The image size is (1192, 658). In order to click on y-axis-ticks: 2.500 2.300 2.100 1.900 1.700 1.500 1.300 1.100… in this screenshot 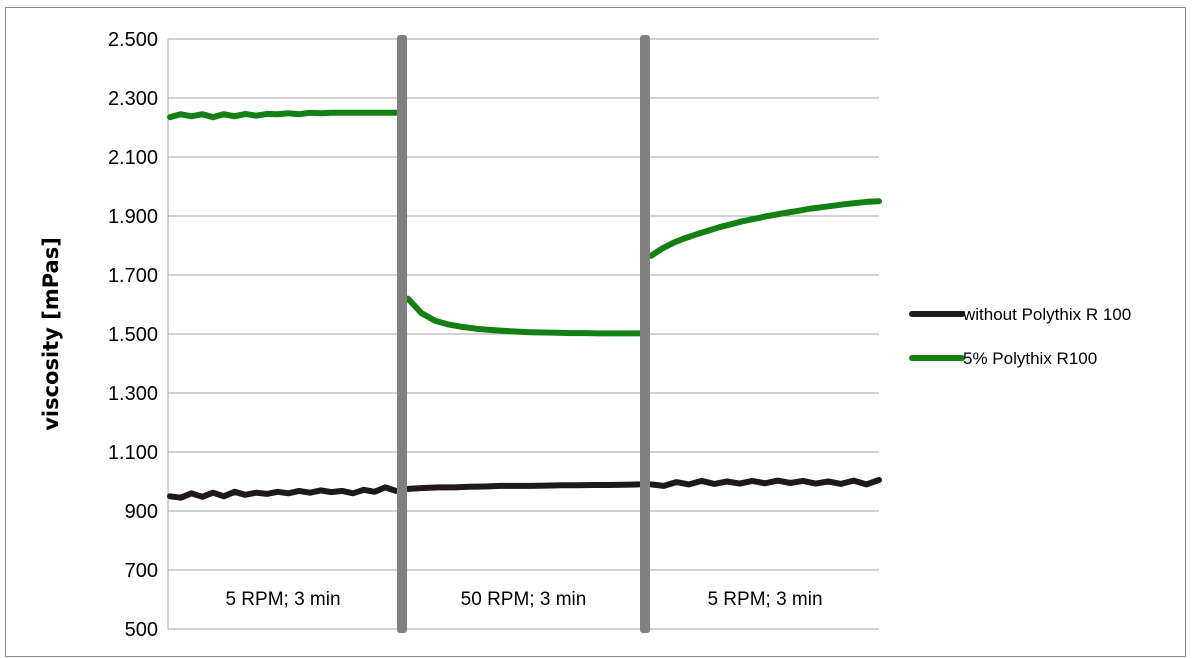, I will do `click(133, 335)`.